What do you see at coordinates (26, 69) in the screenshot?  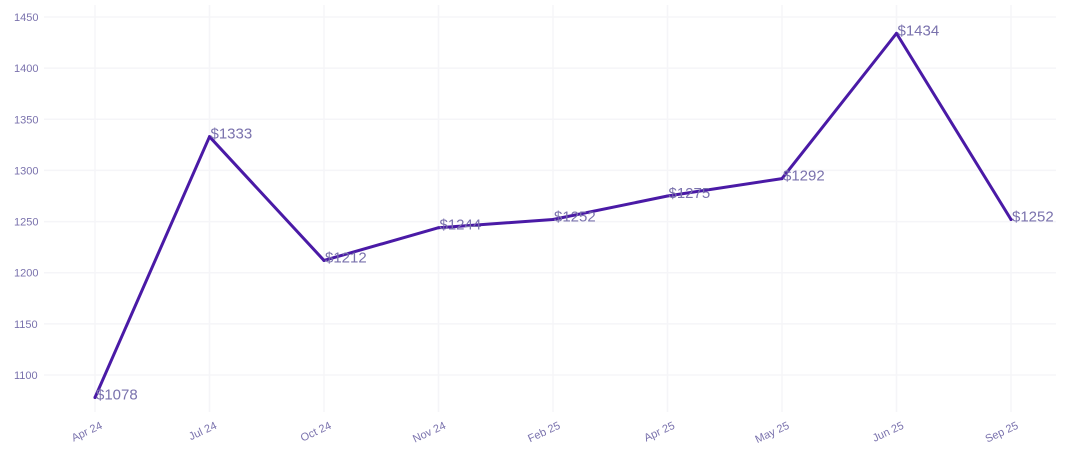 I see `y-tick-label-1400: 1400` at bounding box center [26, 69].